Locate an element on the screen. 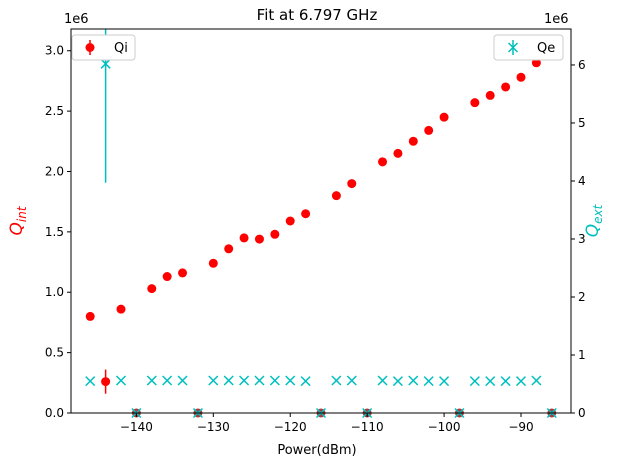  right-y-tick-label: 6 is located at coordinates (582, 65).